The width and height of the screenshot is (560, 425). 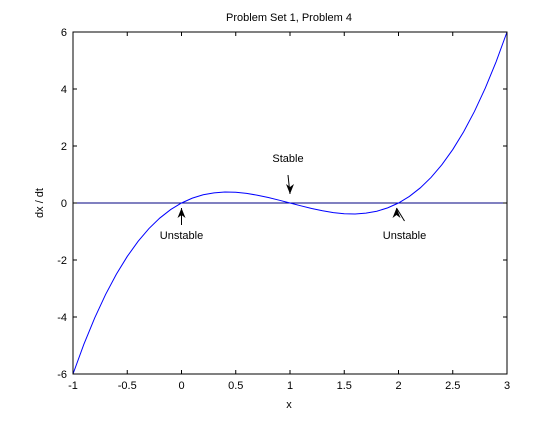 I want to click on chart-title: Problem Set 1, Problem 4, so click(x=289, y=18).